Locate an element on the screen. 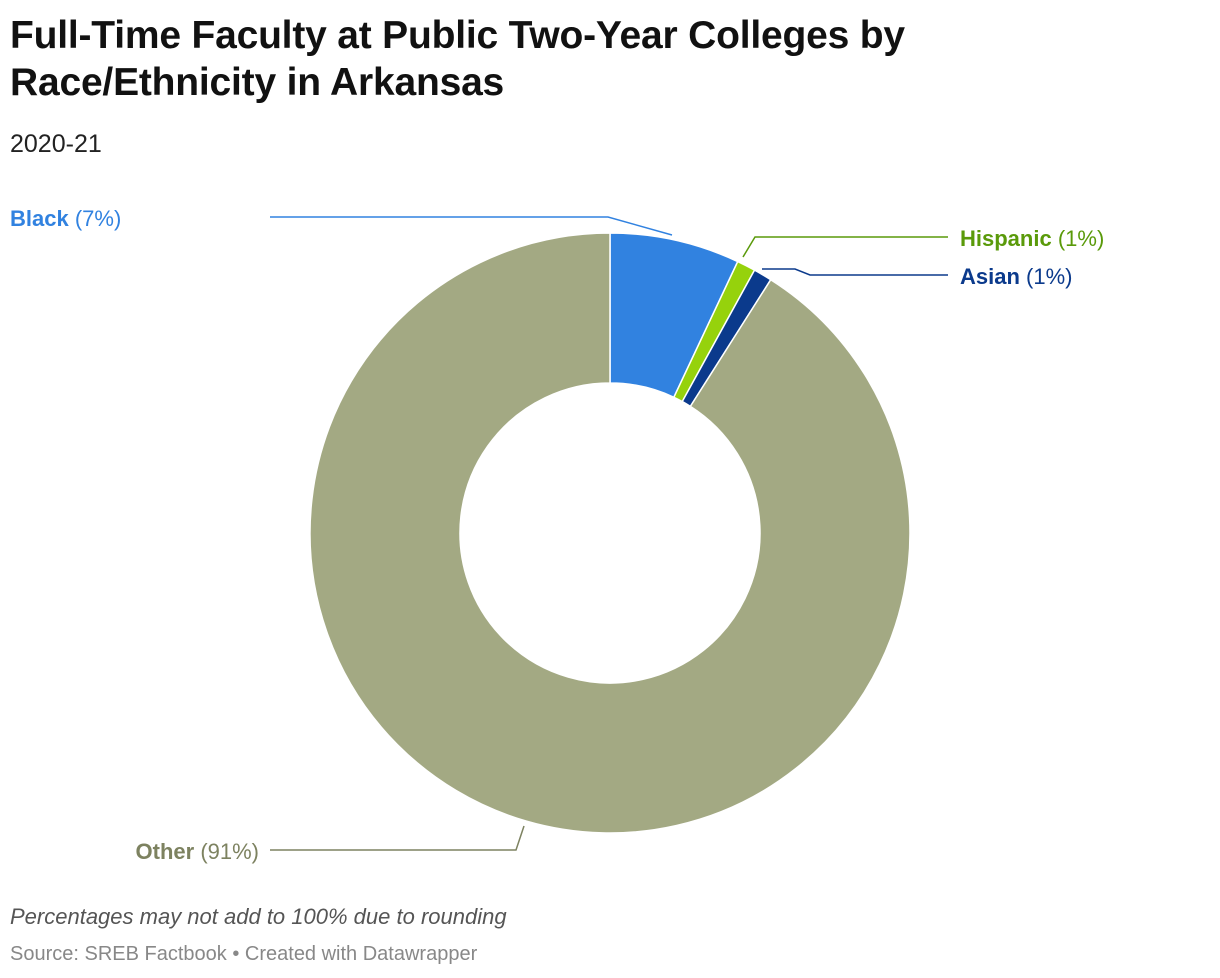 Image resolution: width=1220 pixels, height=978 pixels. slice-label-hispanic: Hispanic (1%) is located at coordinates (1032, 238).